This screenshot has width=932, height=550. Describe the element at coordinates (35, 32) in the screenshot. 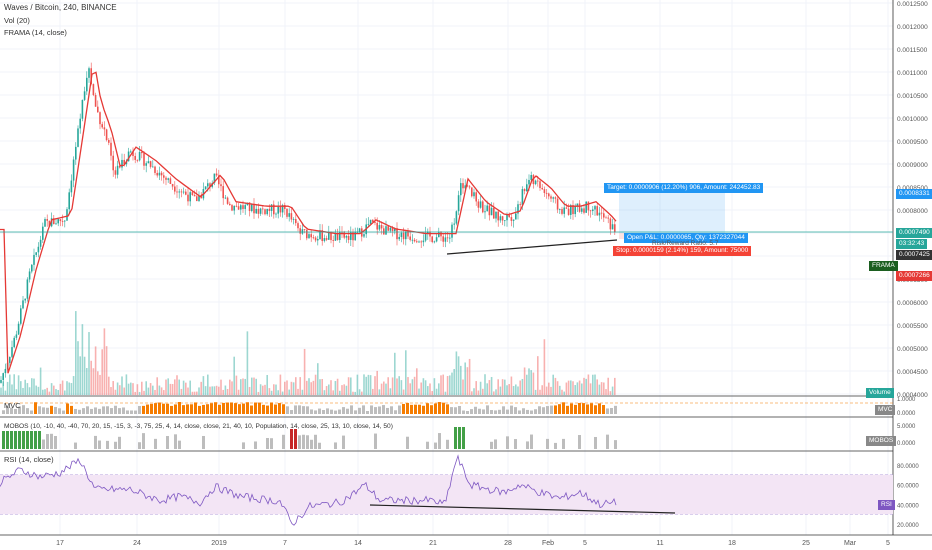

I see `frama-indicator-label: FRAMA (14, close)` at that location.